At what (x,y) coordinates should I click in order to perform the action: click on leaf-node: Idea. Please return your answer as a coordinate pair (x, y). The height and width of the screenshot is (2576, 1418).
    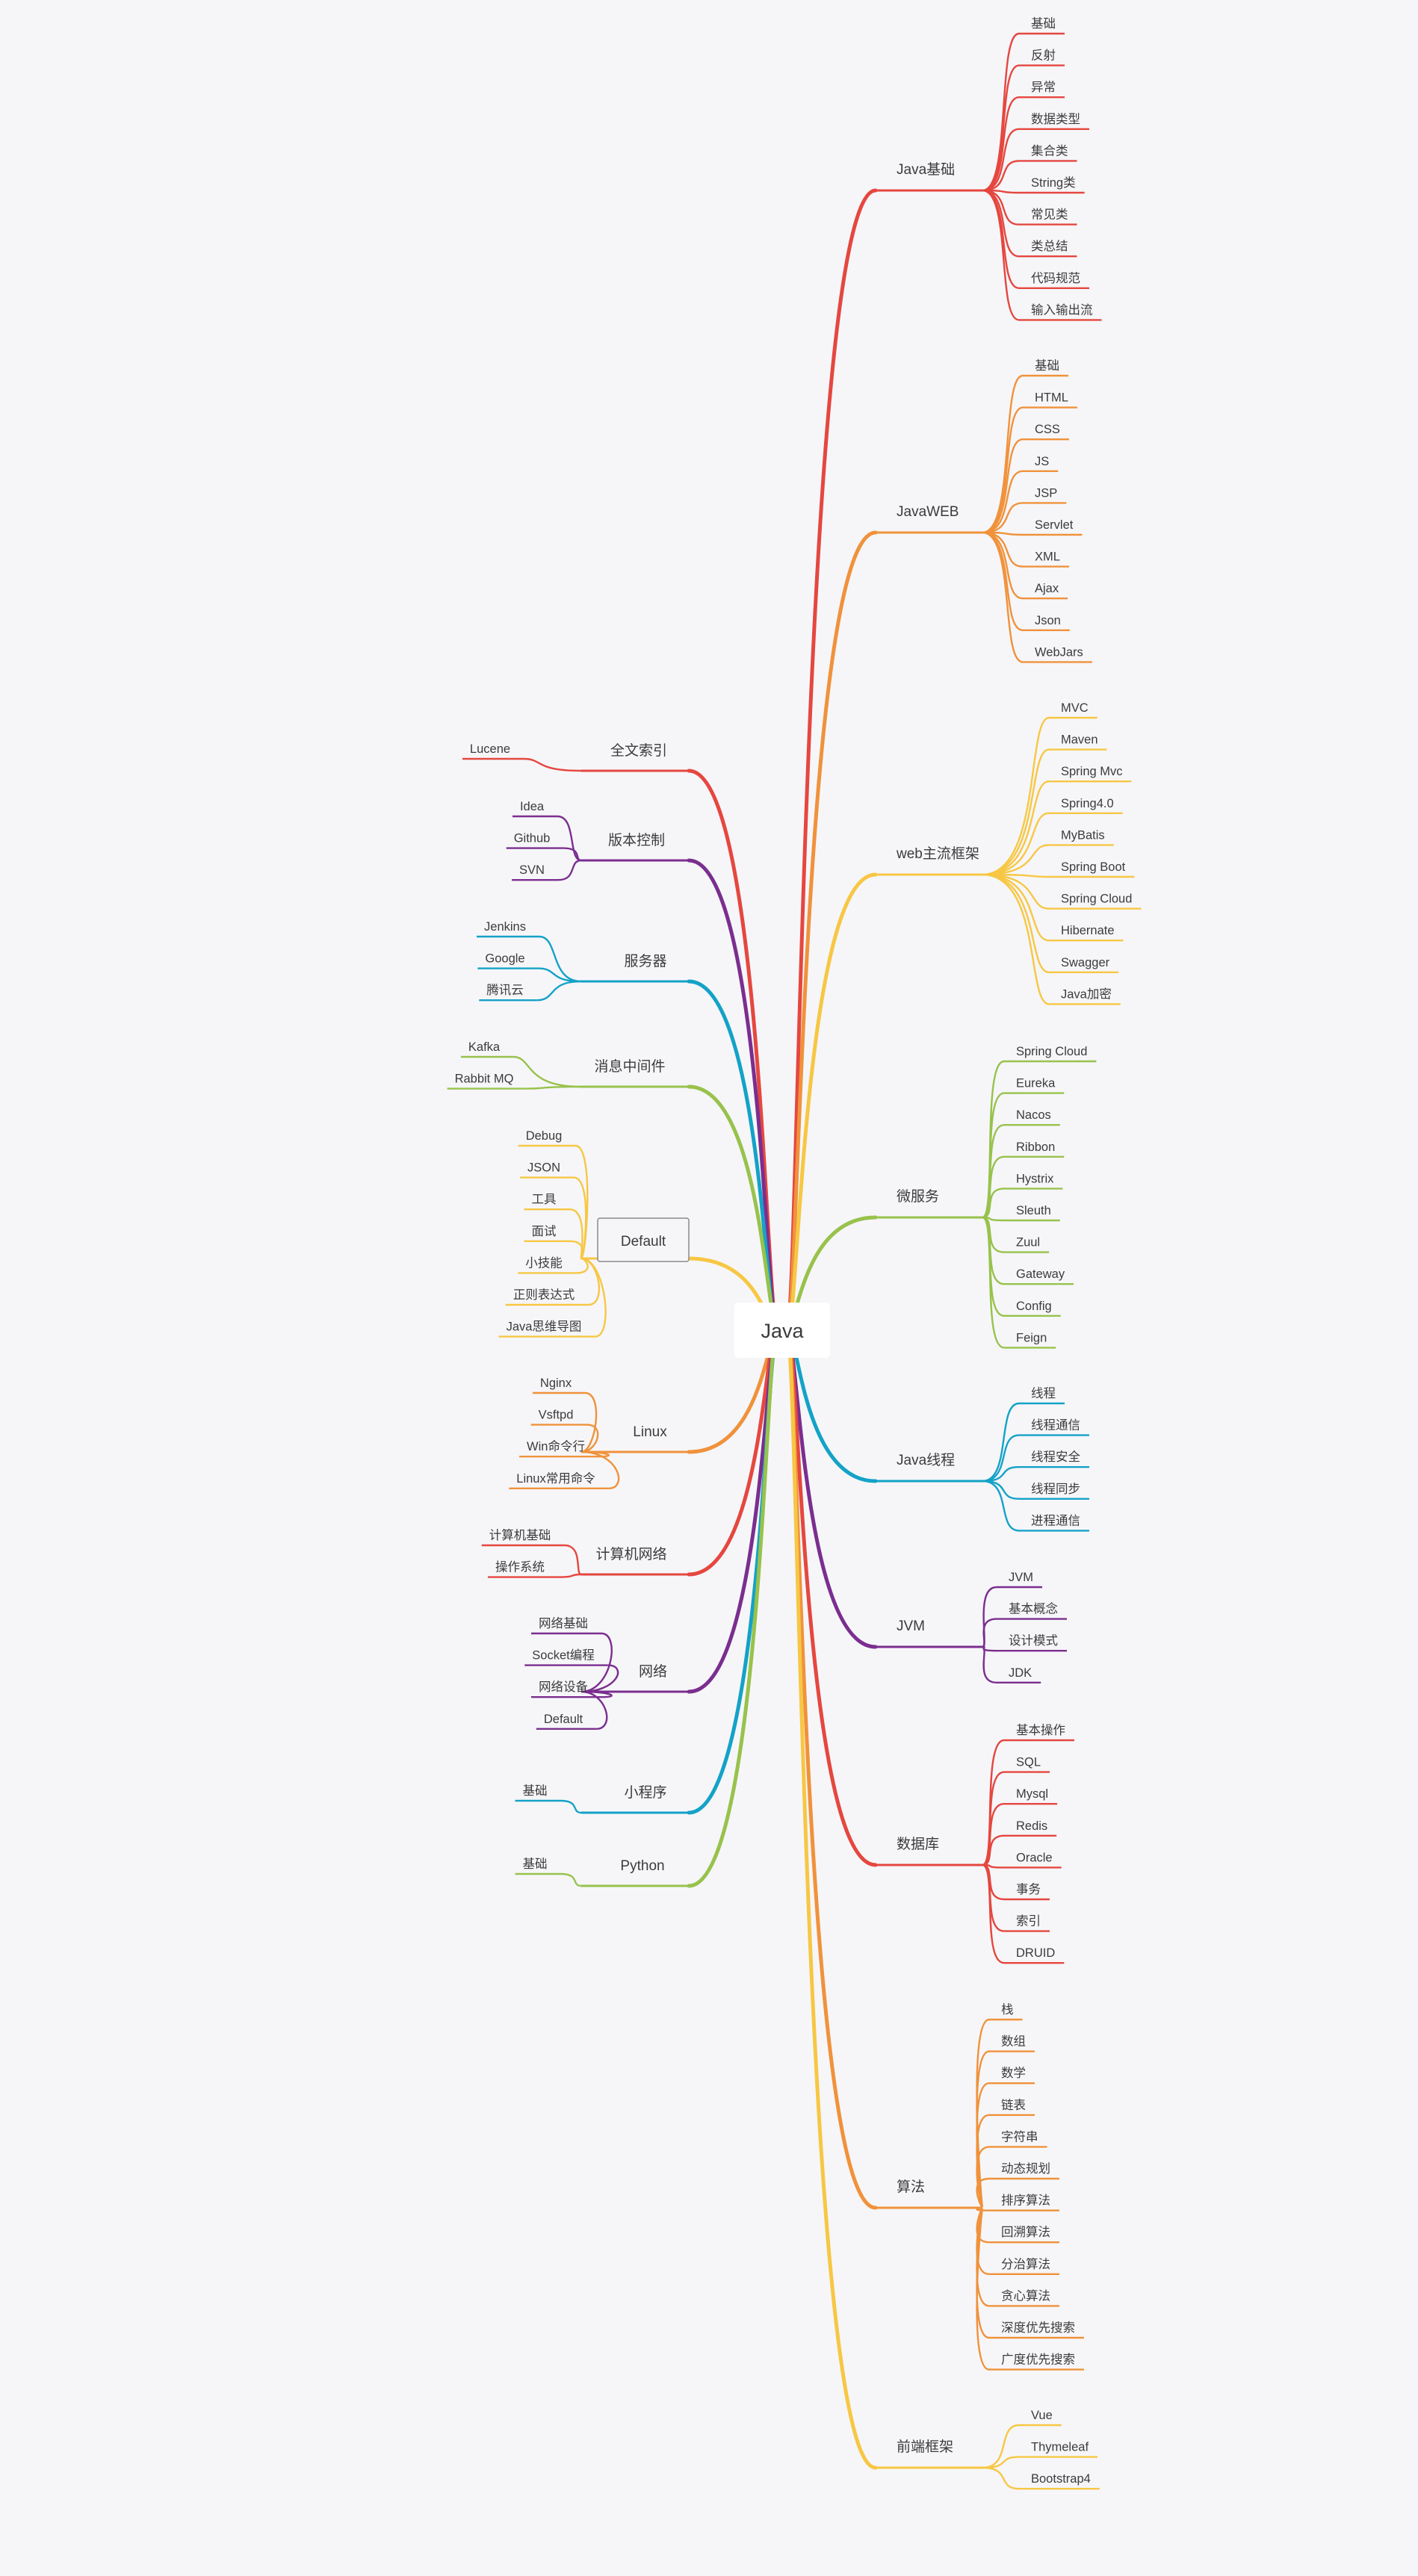
    Looking at the image, I should click on (532, 806).